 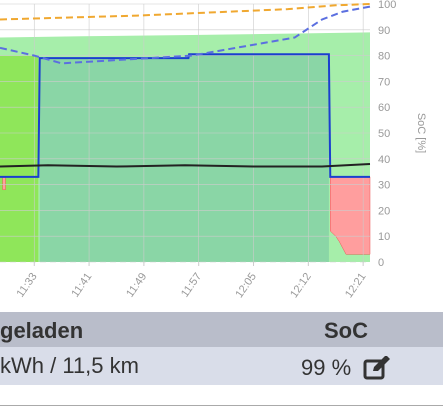 What do you see at coordinates (384, 82) in the screenshot?
I see `y-tick-label: 70` at bounding box center [384, 82].